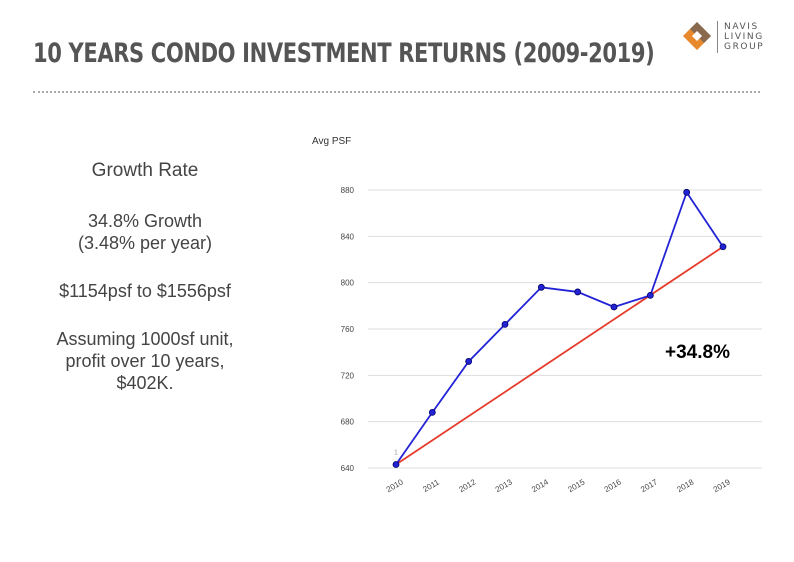 This screenshot has height=562, width=794. What do you see at coordinates (744, 47) in the screenshot?
I see `logo-word-group: GROUP` at bounding box center [744, 47].